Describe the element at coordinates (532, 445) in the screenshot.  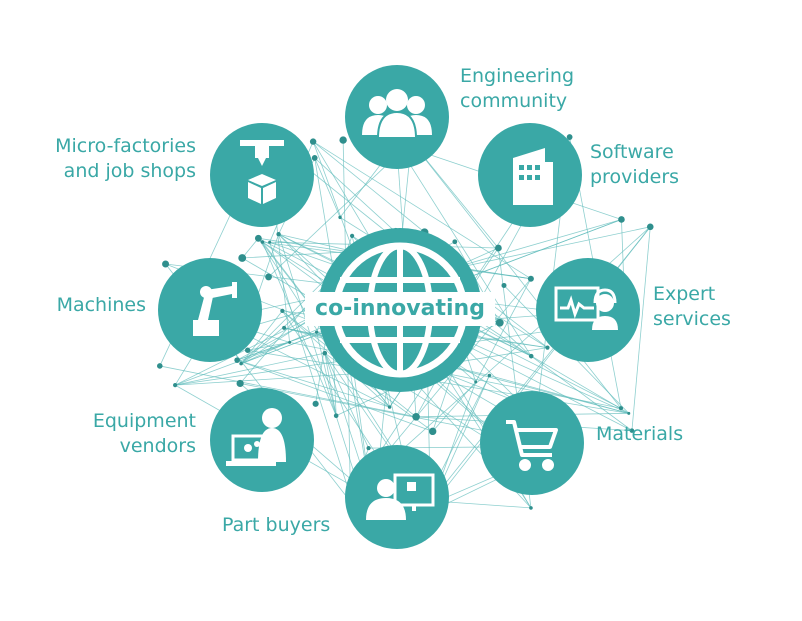
I see `shopping-cart-icon` at that location.